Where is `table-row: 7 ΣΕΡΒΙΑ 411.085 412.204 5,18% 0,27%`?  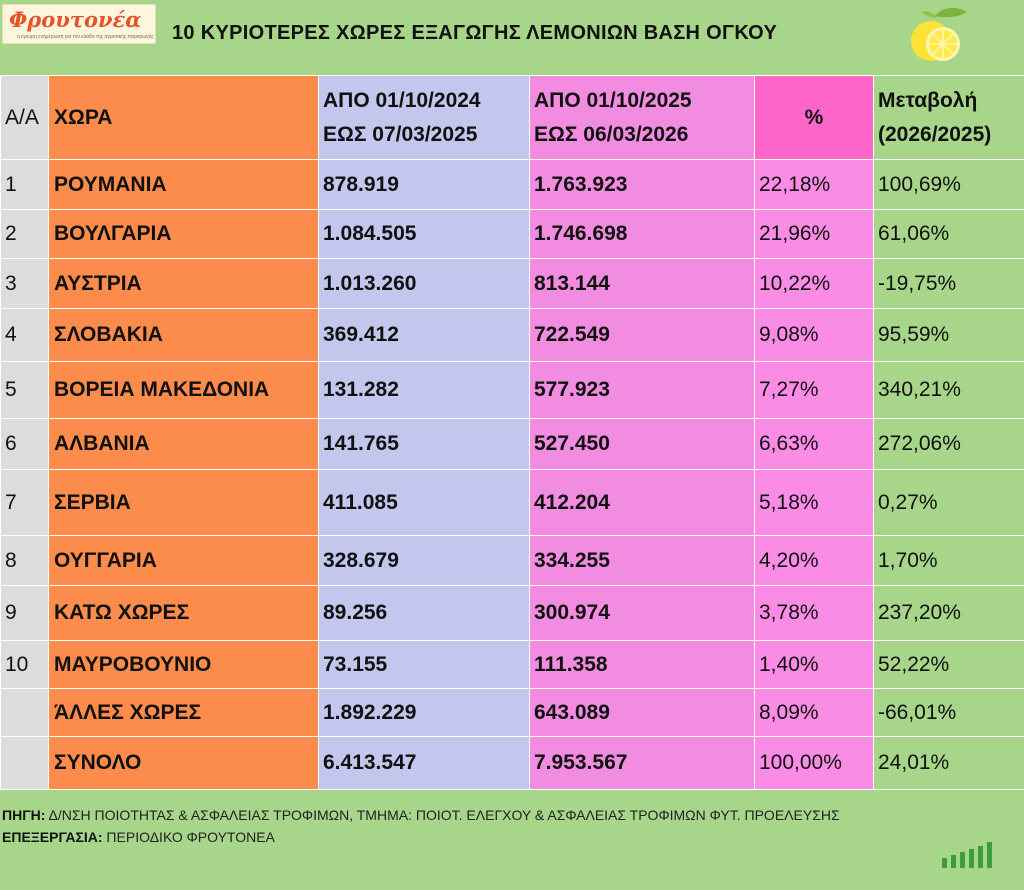 table-row: 7 ΣΕΡΒΙΑ 411.085 412.204 5,18% 0,27% is located at coordinates (512, 502).